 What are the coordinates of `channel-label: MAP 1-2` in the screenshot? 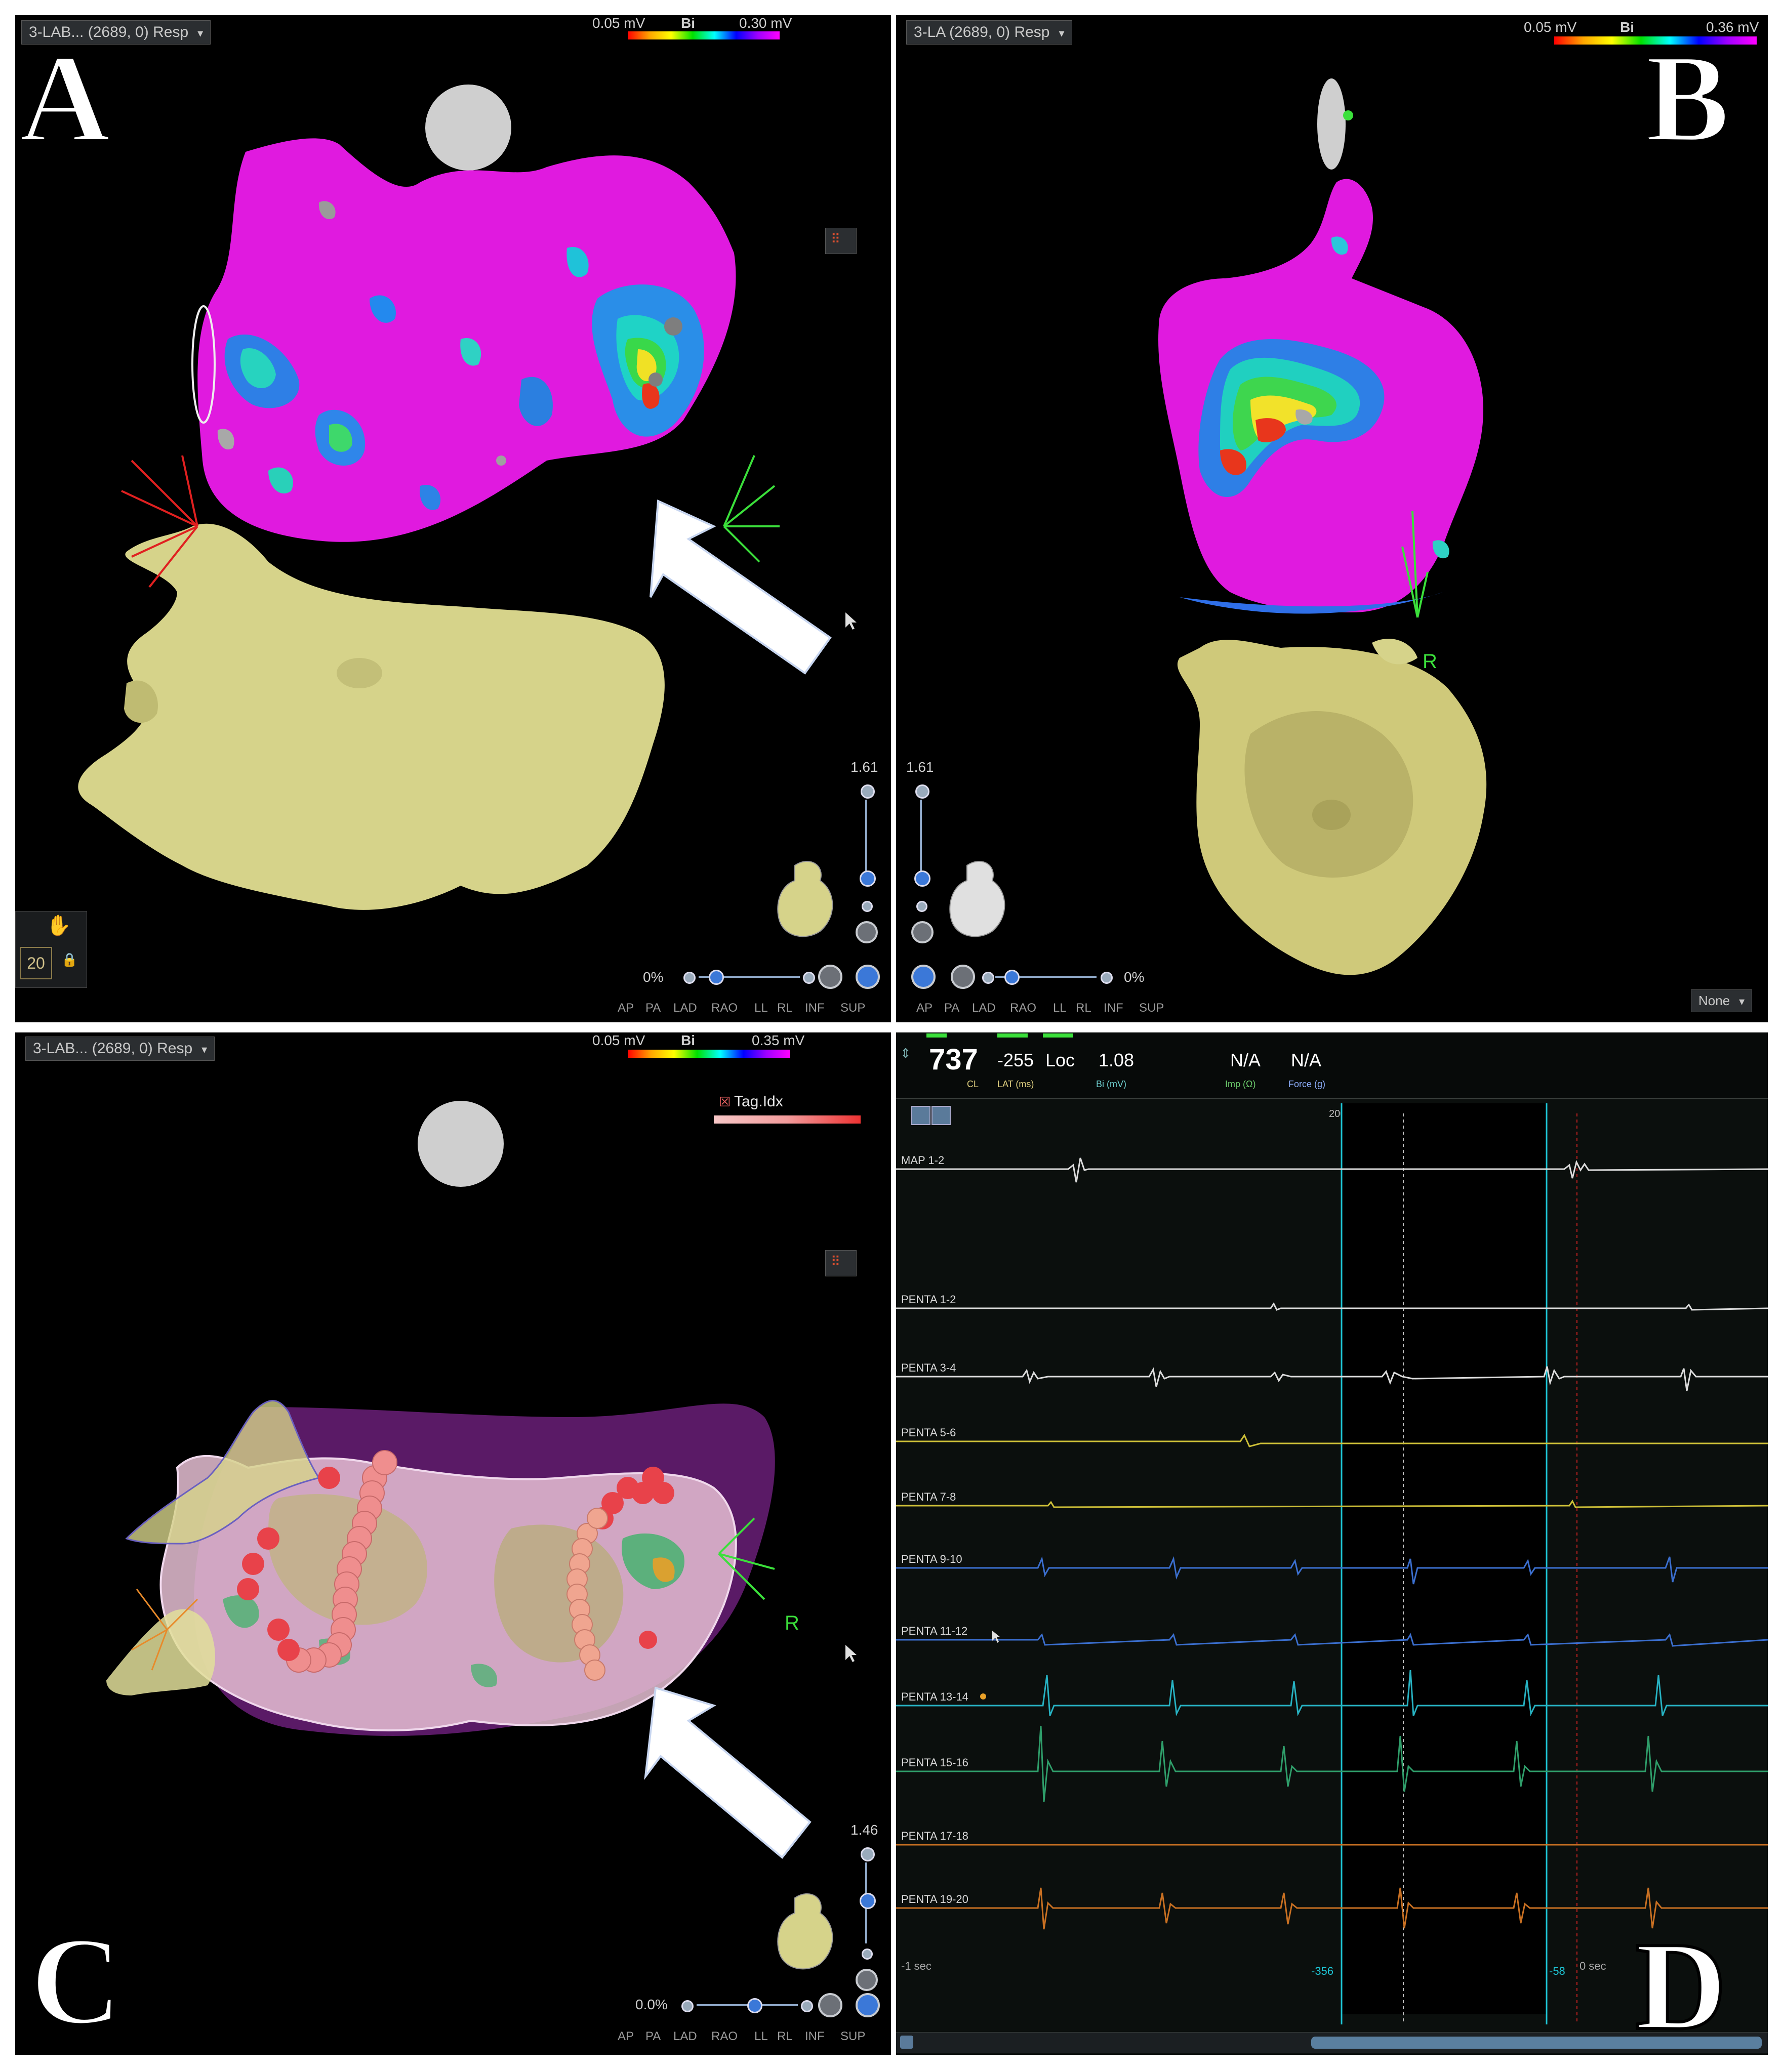 It's located at (923, 1160).